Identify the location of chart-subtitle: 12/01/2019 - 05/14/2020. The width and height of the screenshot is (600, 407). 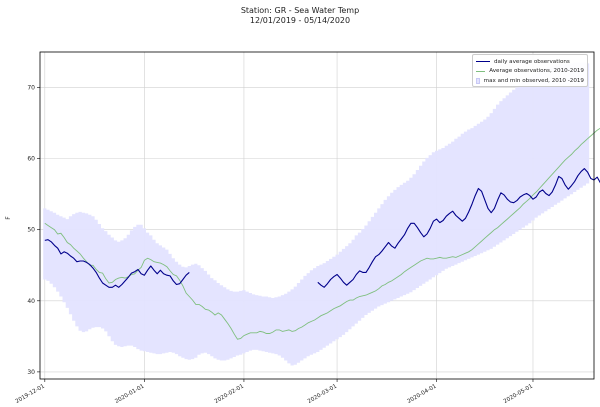
(300, 20).